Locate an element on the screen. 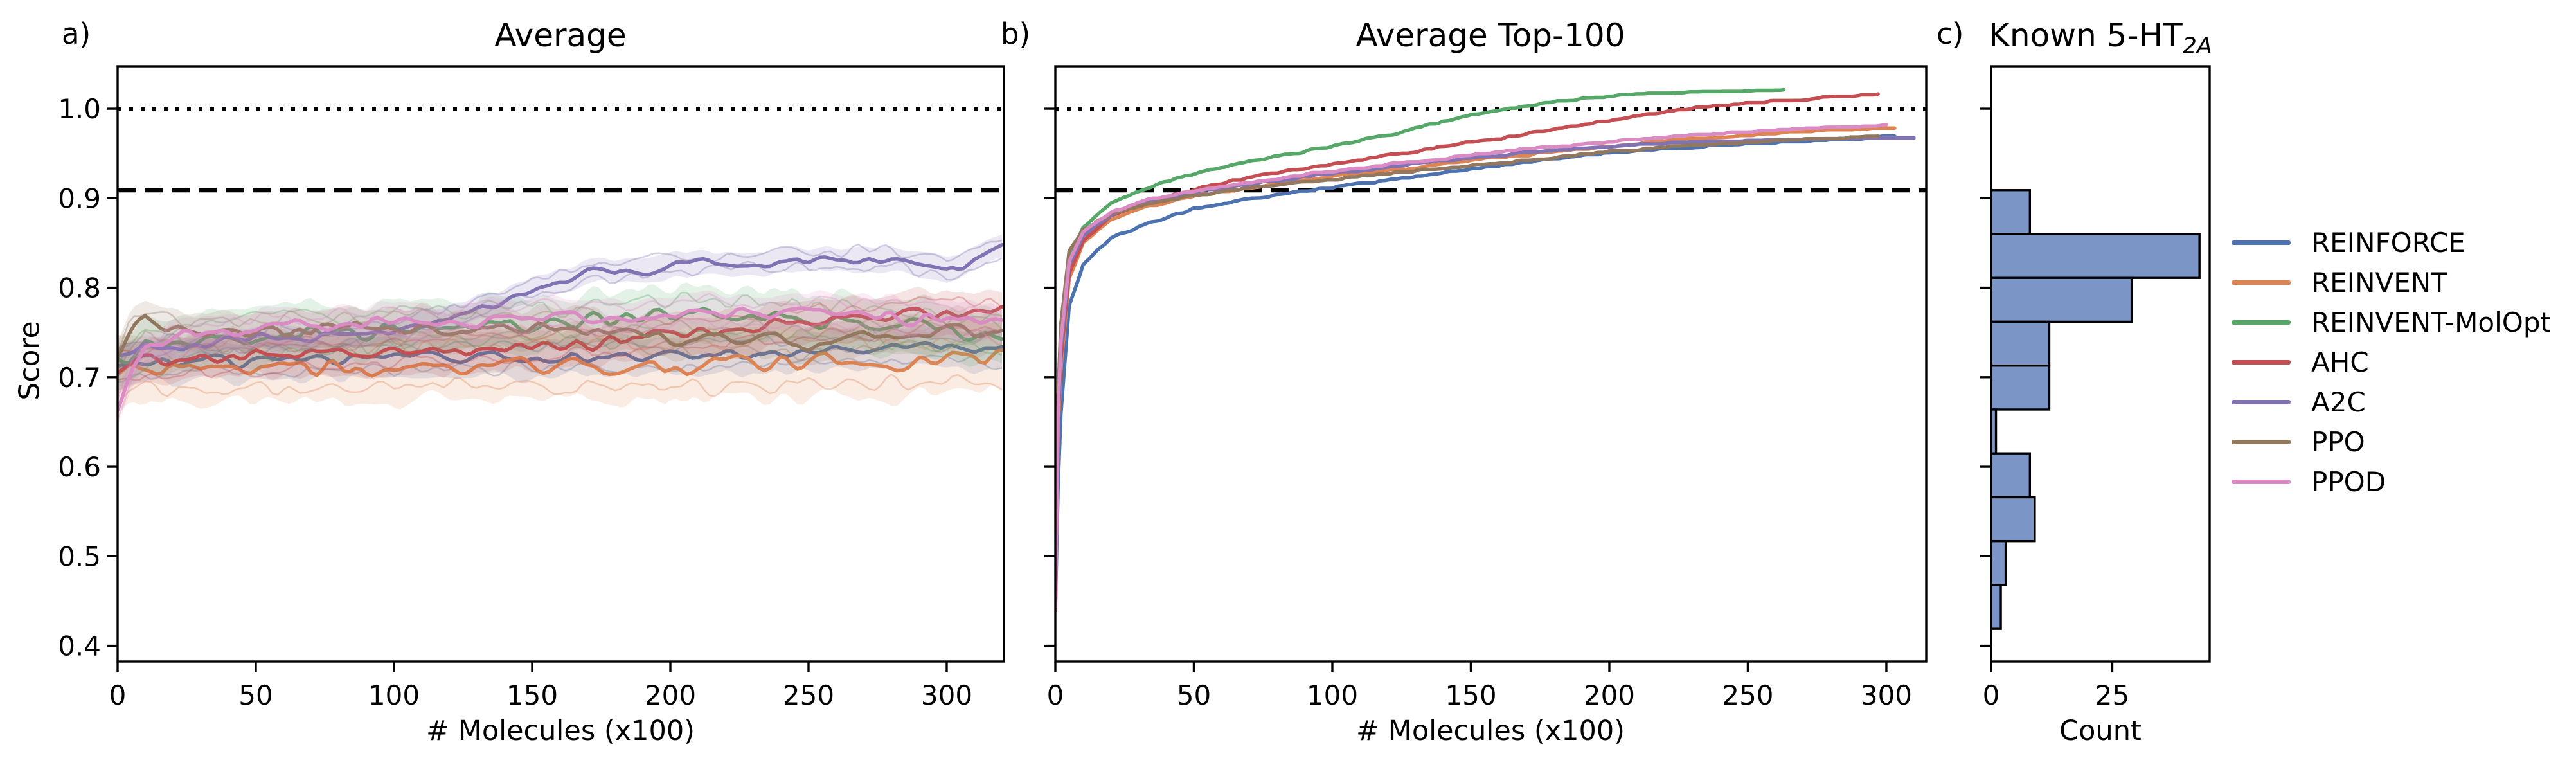  panel-c-title: Known 5-HT2A is located at coordinates (2100, 37).